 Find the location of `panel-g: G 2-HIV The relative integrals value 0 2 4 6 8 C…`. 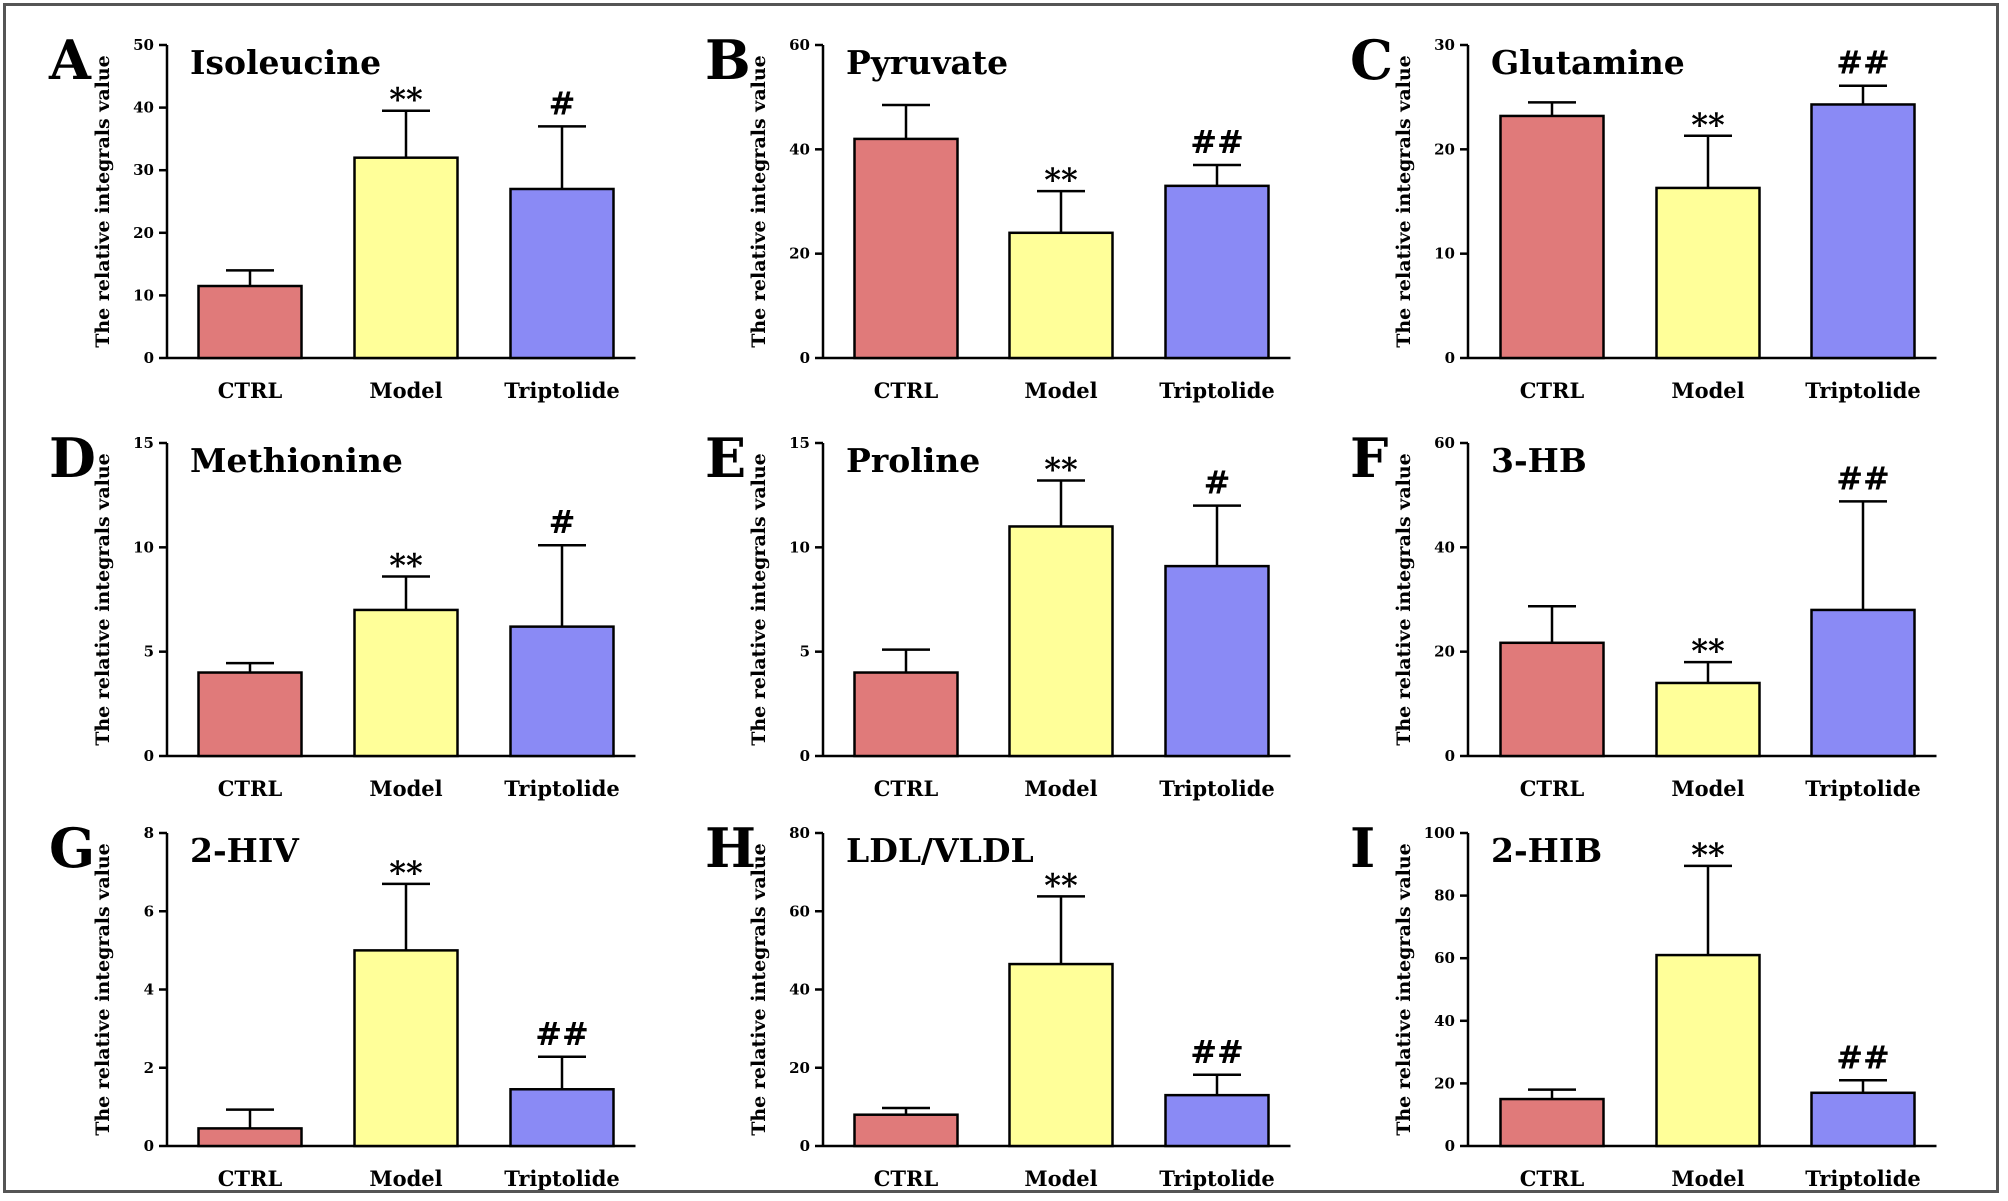

panel-g: G 2-HIV The relative integrals value 0 2 4 6 8 C… is located at coordinates (342, 1003).